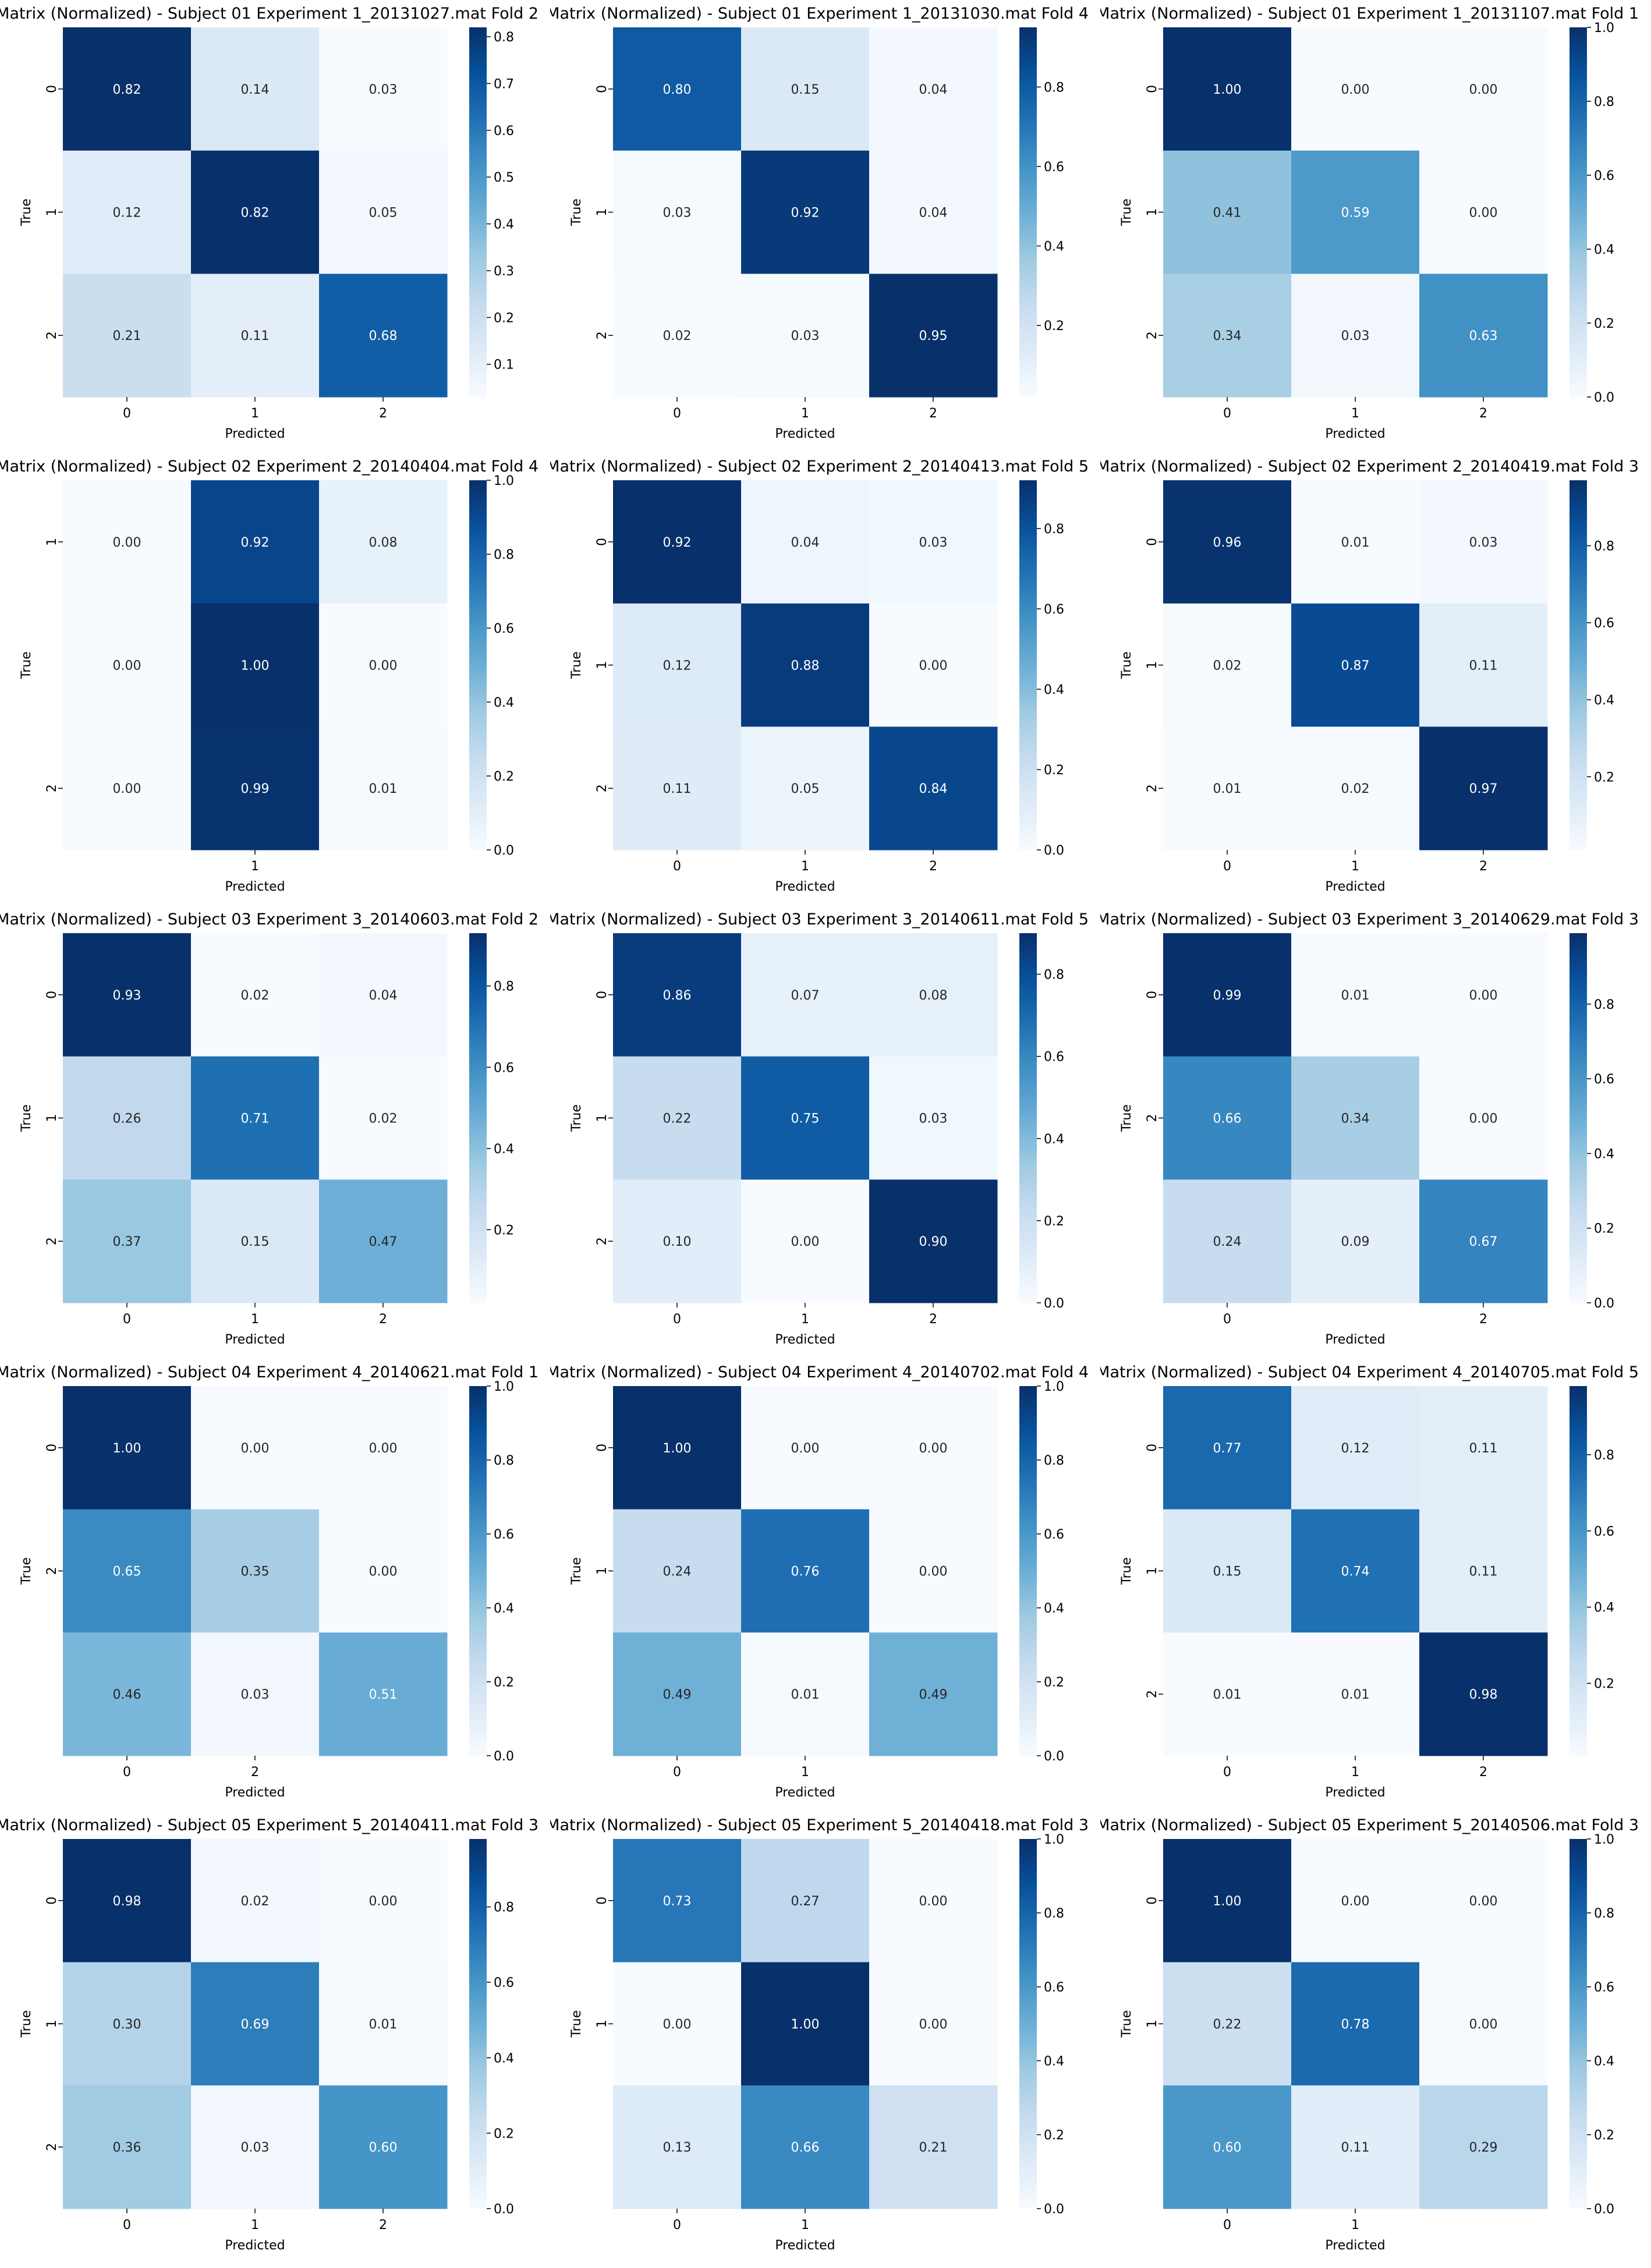  Describe the element at coordinates (504, 271) in the screenshot. I see `colorbar-tick-label: 0.3` at that location.